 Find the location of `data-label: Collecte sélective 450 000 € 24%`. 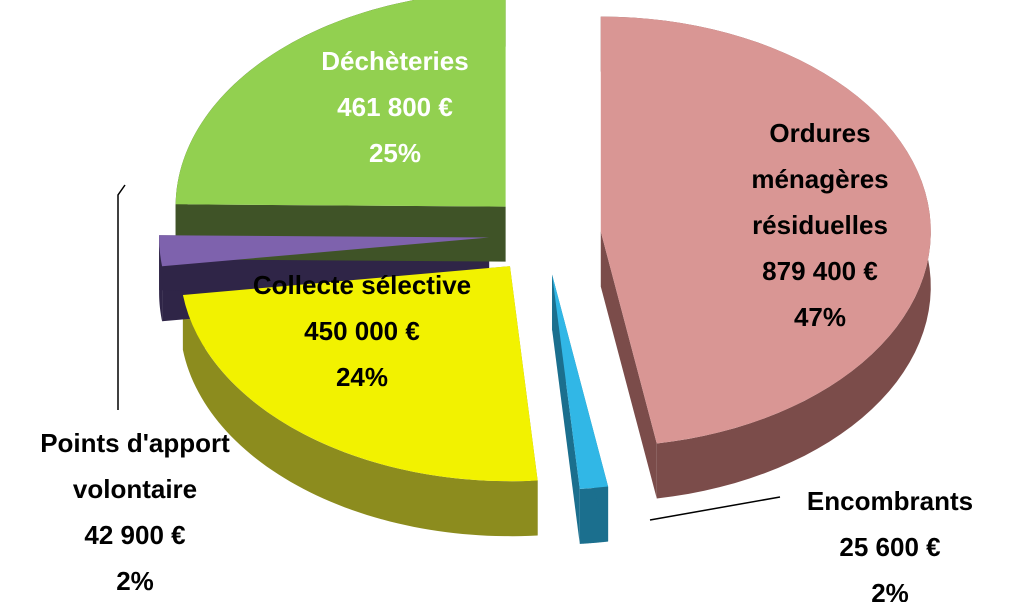

data-label: Collecte sélective 450 000 € 24% is located at coordinates (362, 331).